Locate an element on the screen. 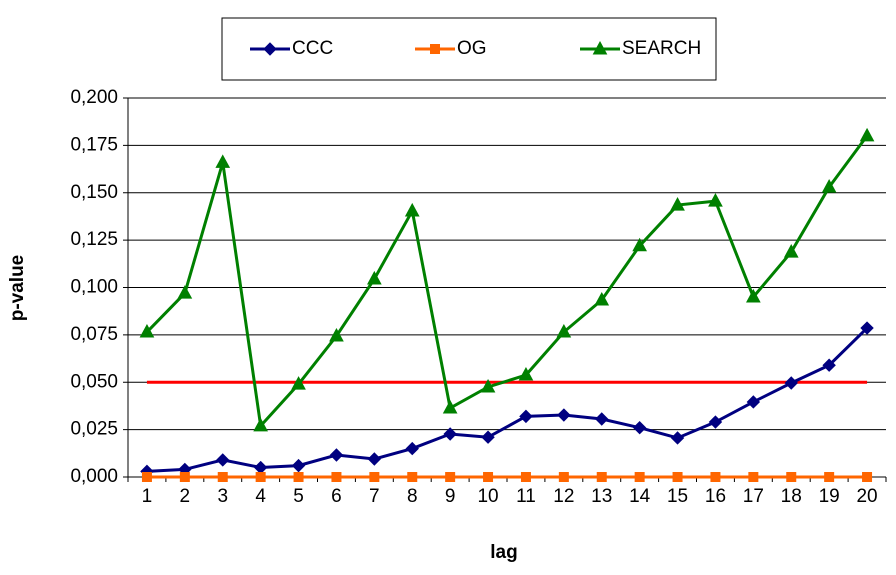  y-tick-label: 0,150 is located at coordinates (94, 192).